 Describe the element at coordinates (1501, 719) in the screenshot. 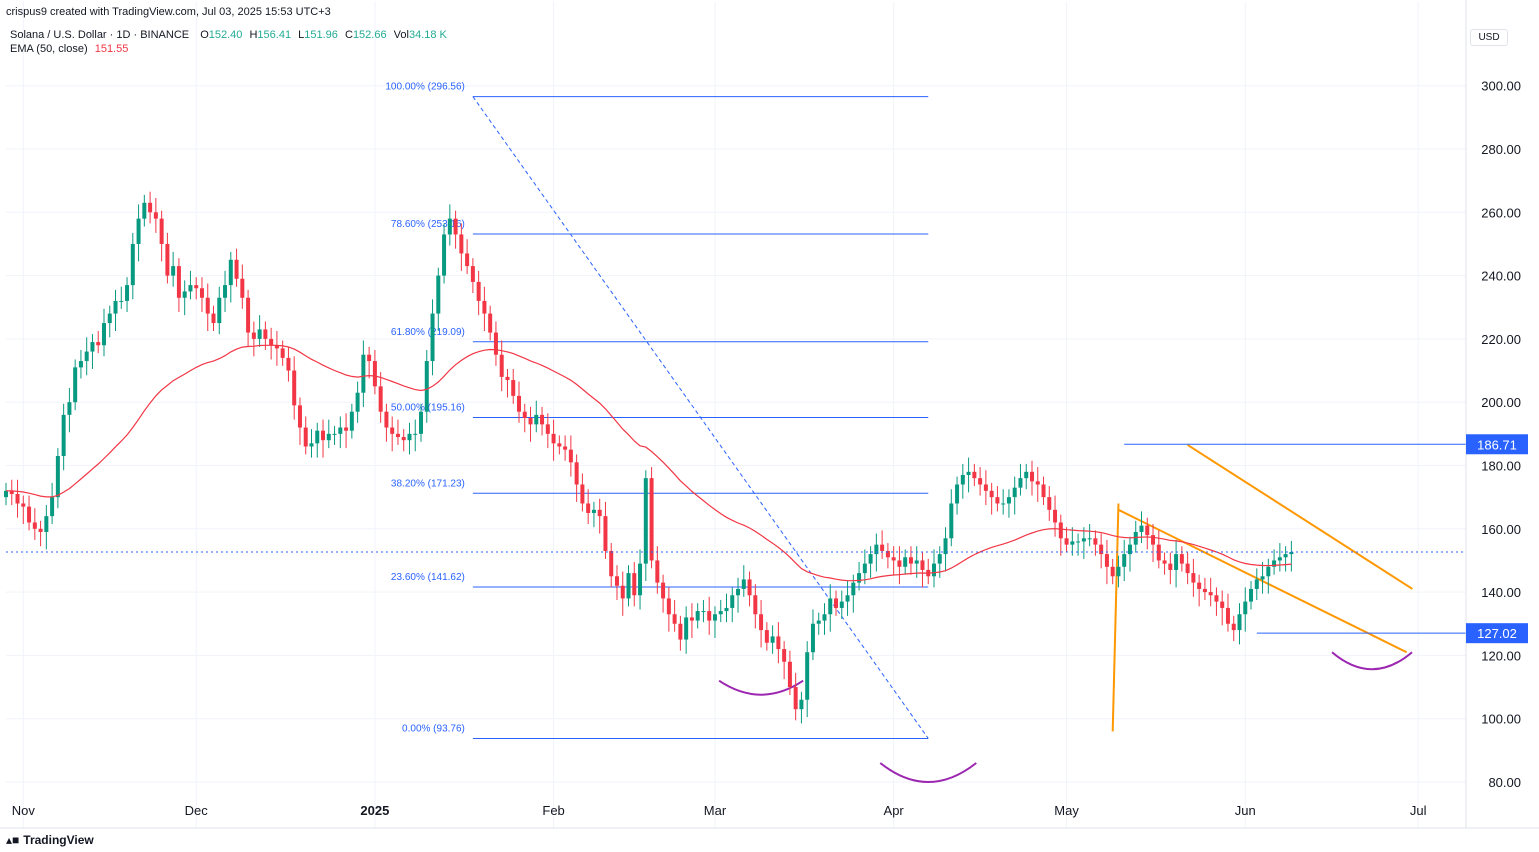

I see `y-tick-label: 100.00` at that location.